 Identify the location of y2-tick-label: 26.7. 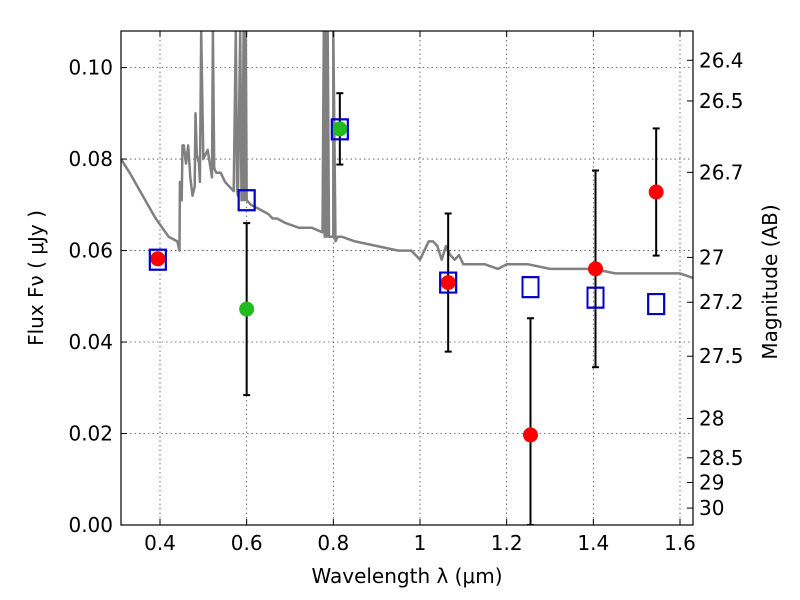
(721, 172).